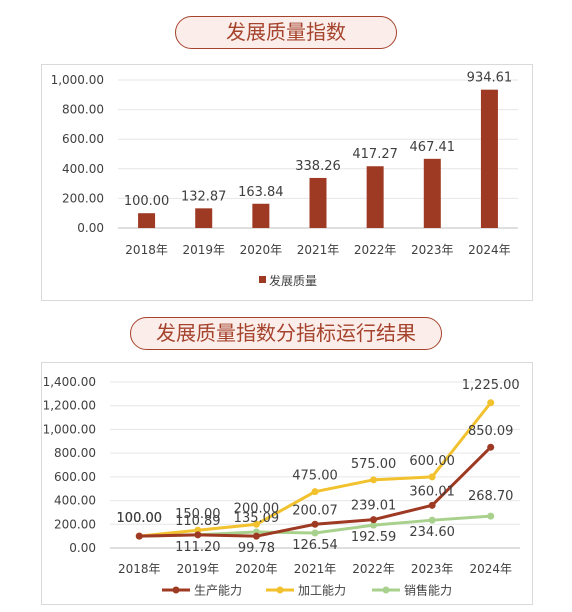 This screenshot has height=612, width=572. What do you see at coordinates (315, 510) in the screenshot?
I see `line-data-label: 200.07` at bounding box center [315, 510].